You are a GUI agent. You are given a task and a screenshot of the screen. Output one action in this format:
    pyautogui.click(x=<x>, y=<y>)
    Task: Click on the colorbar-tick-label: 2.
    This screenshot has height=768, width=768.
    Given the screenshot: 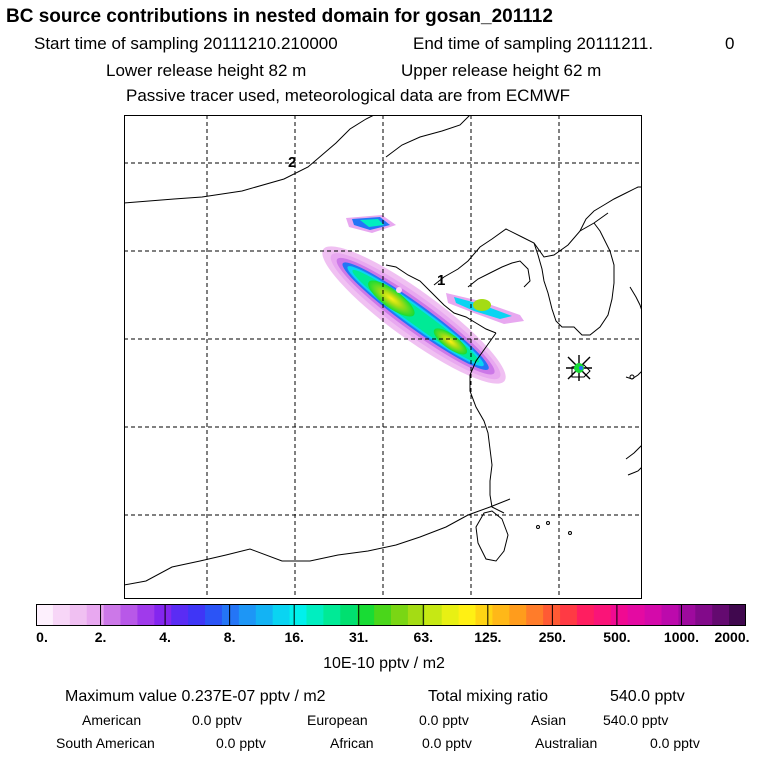 What is the action you would take?
    pyautogui.click(x=100, y=637)
    